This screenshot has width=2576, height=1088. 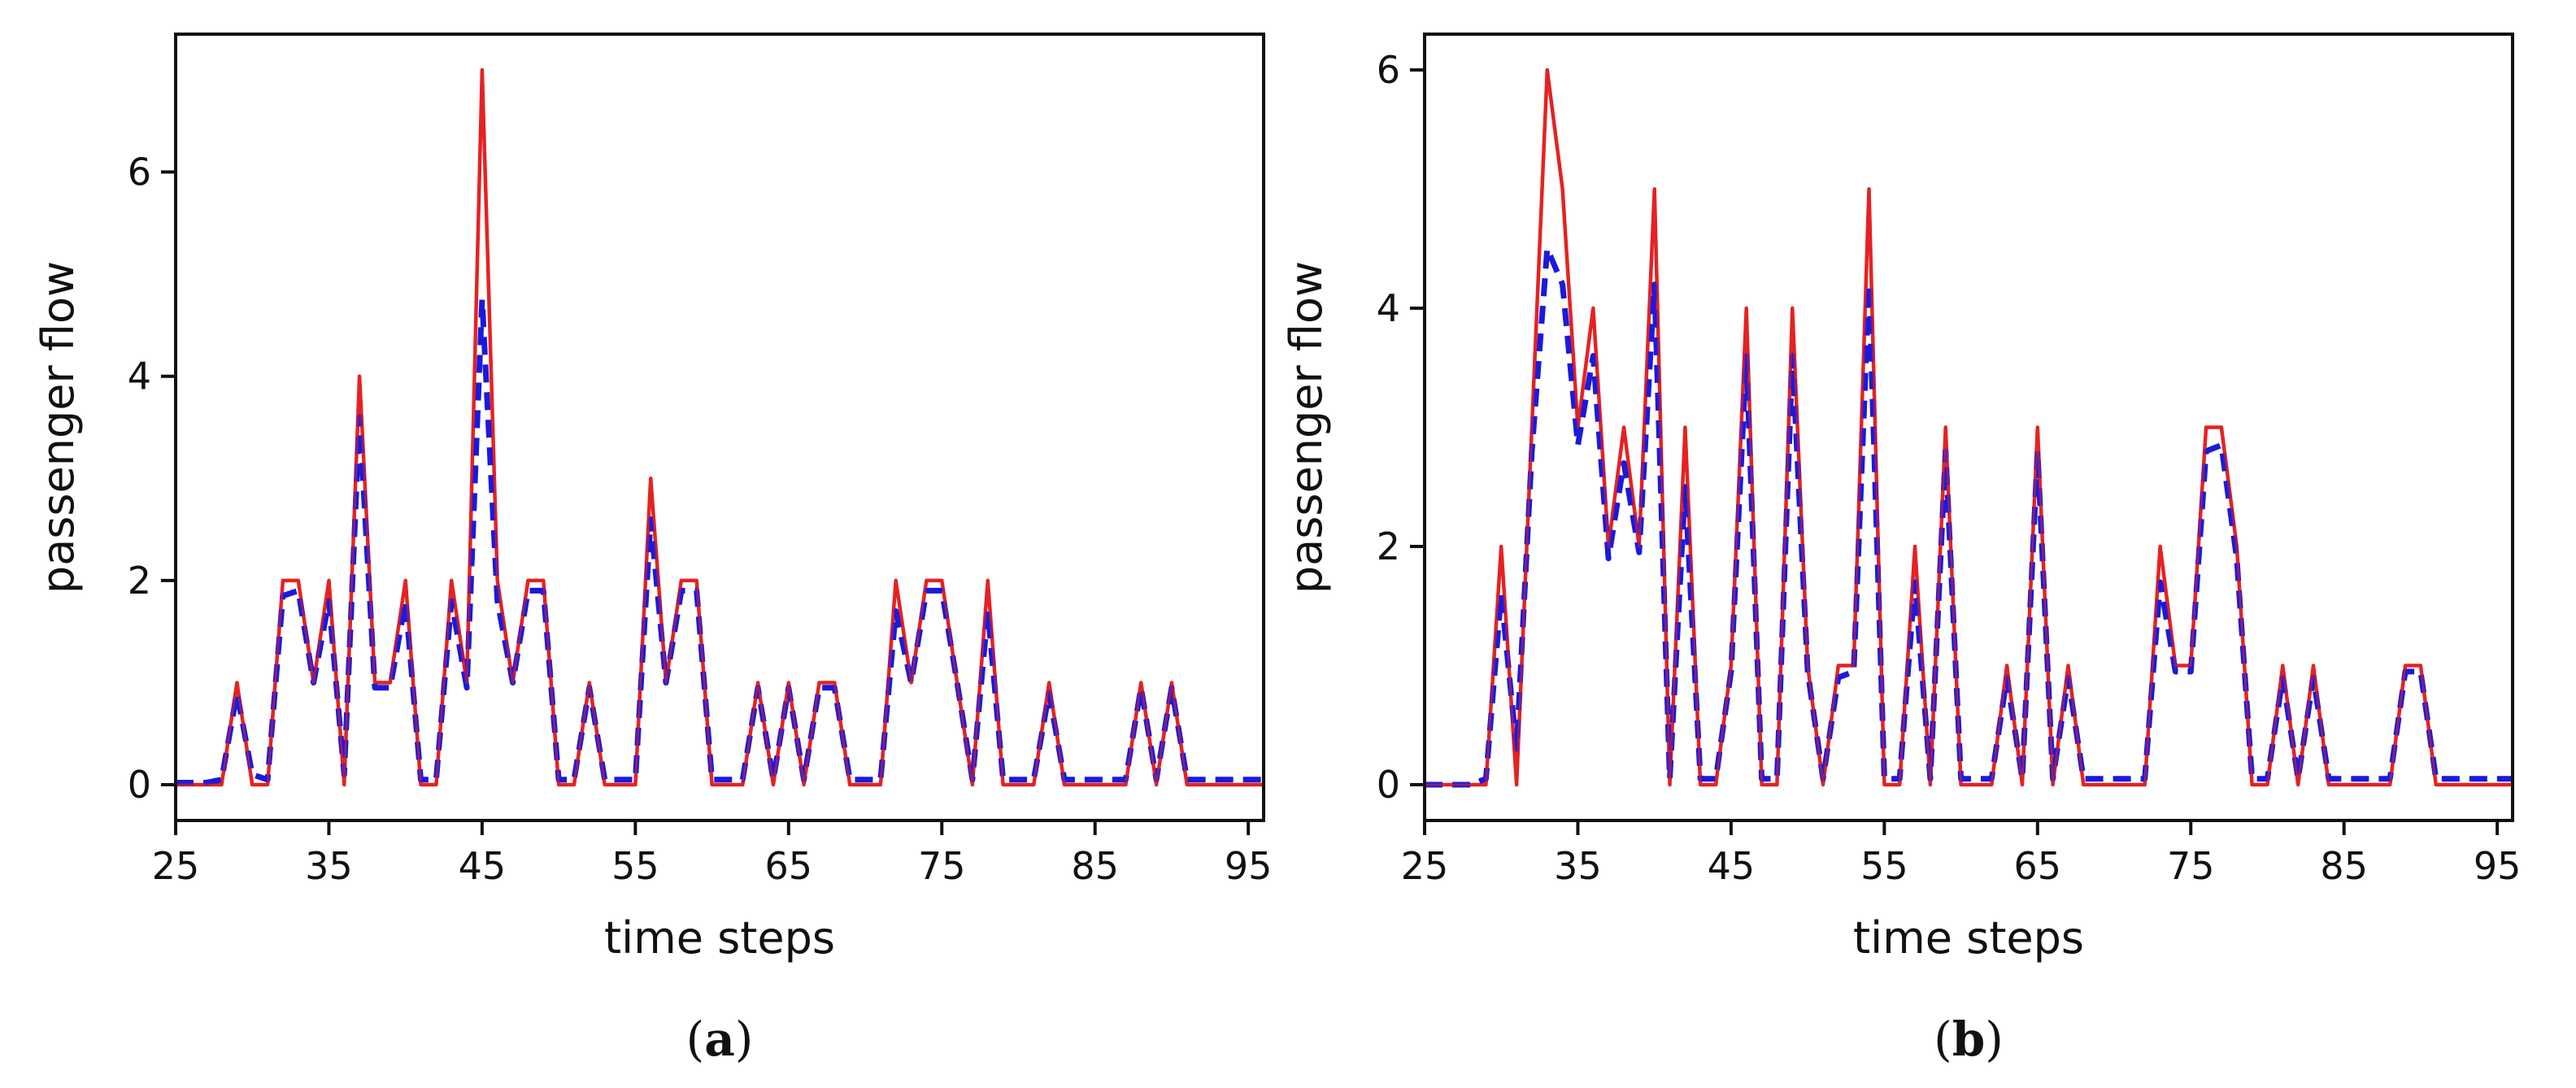 I want to click on panel-label-letter: a, so click(x=720, y=1039).